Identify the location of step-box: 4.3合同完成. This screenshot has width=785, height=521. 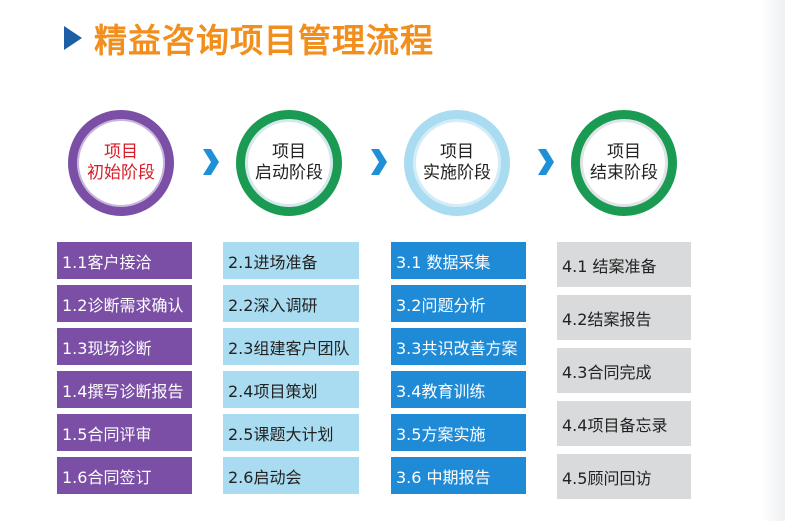
(624, 370).